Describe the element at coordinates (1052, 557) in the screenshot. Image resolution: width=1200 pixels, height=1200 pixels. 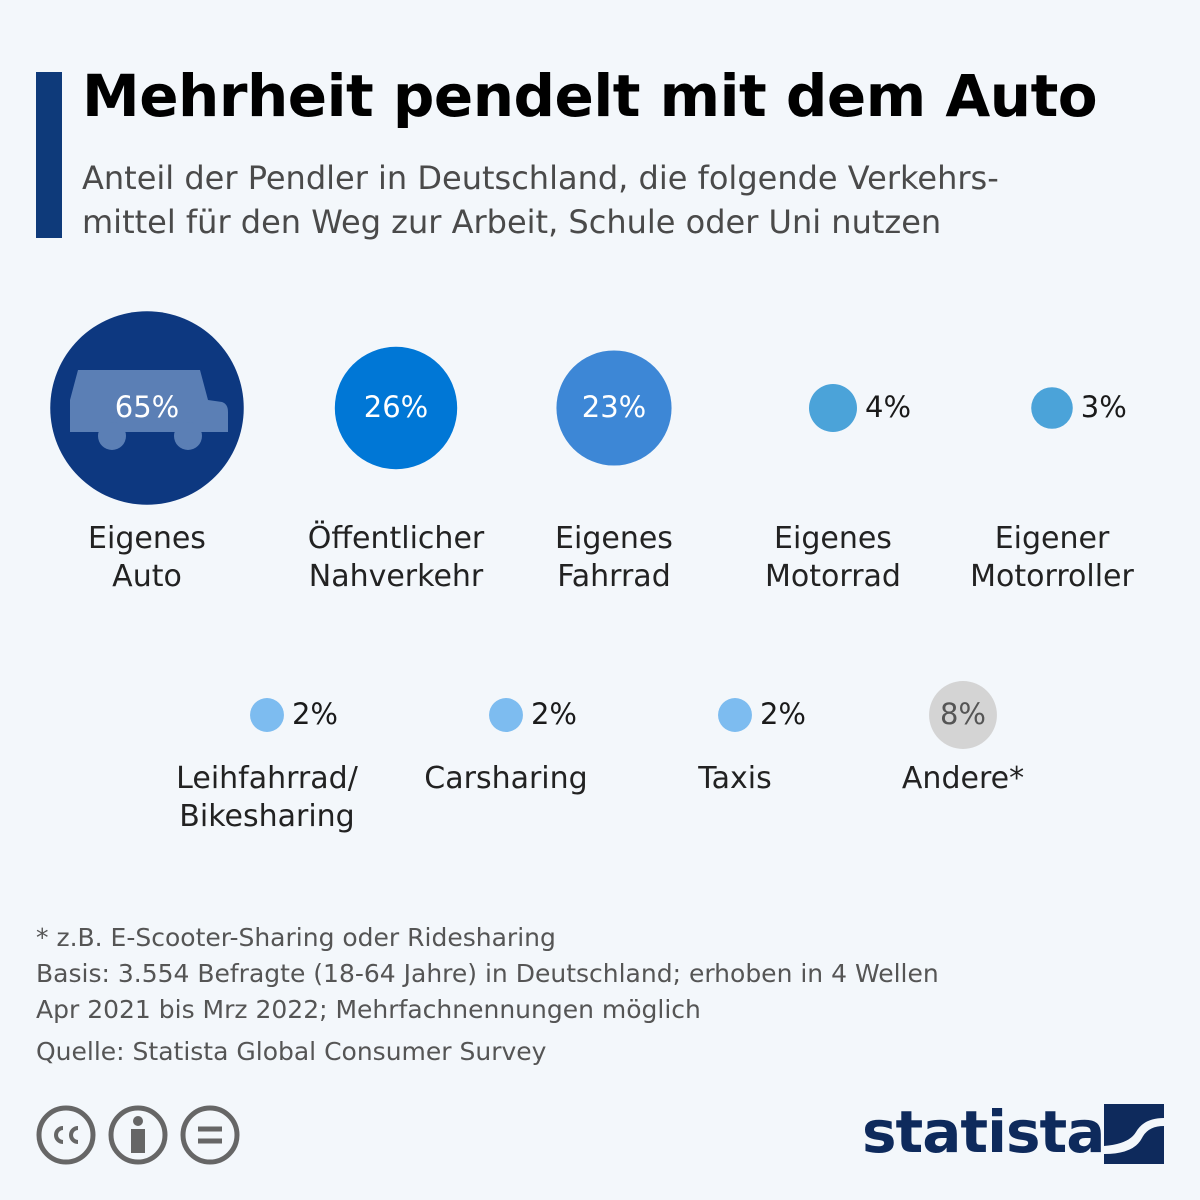
I see `category-label: Eigener Motorroller` at that location.